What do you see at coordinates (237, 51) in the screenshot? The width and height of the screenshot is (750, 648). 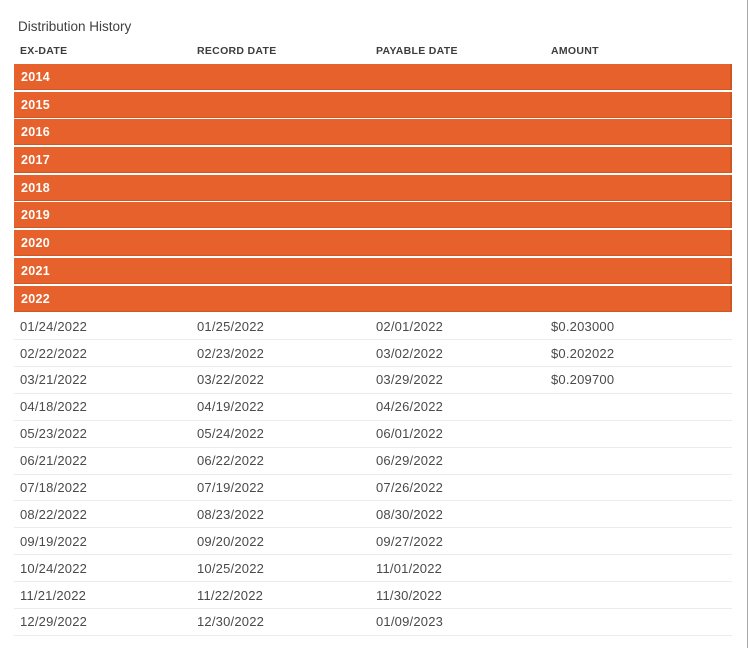 I see `column-header-record-date: RECORD DATE` at bounding box center [237, 51].